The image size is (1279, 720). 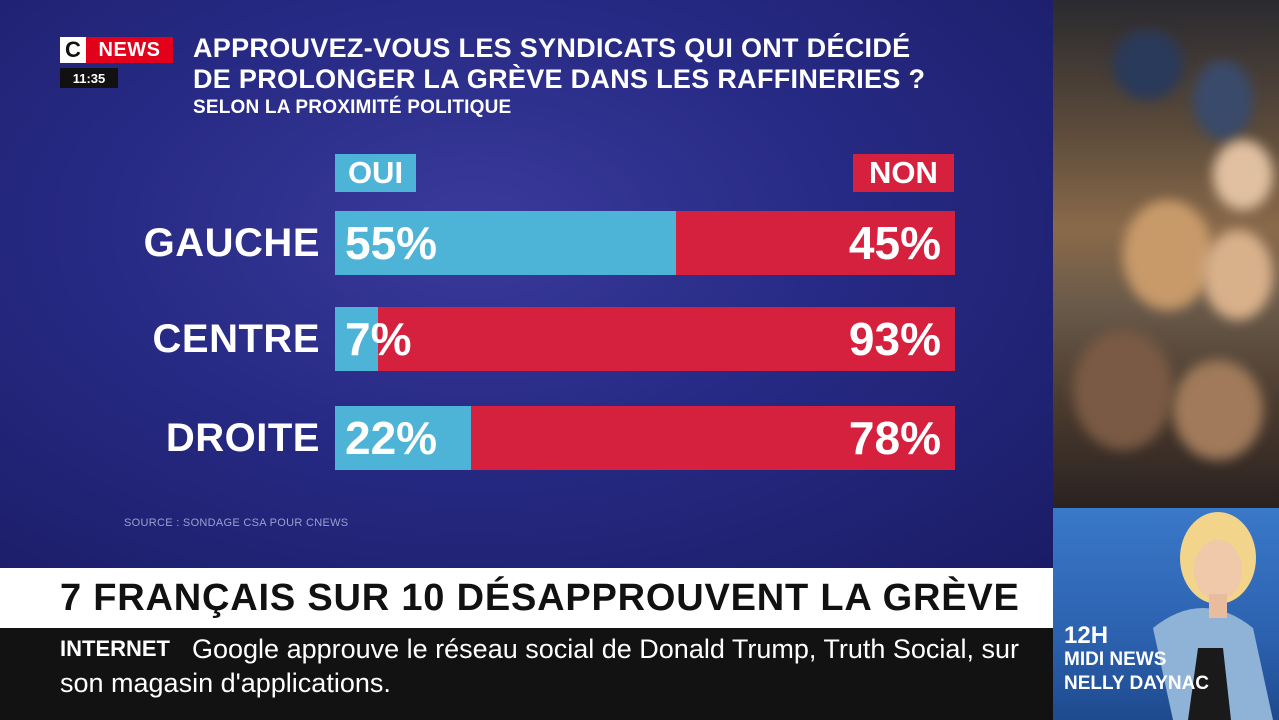 What do you see at coordinates (352, 107) in the screenshot?
I see `chart-subtitle: SELON LA PROXIMITÉ POLITIQUE` at bounding box center [352, 107].